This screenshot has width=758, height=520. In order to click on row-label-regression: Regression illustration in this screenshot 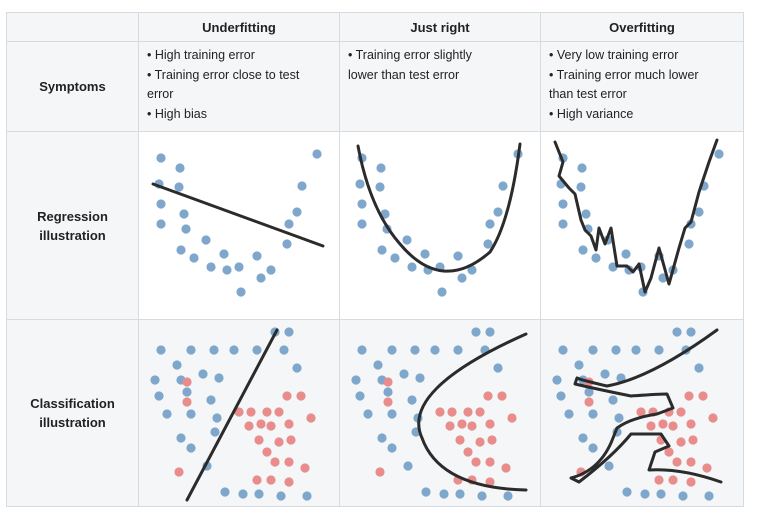, I will do `click(72, 225)`.